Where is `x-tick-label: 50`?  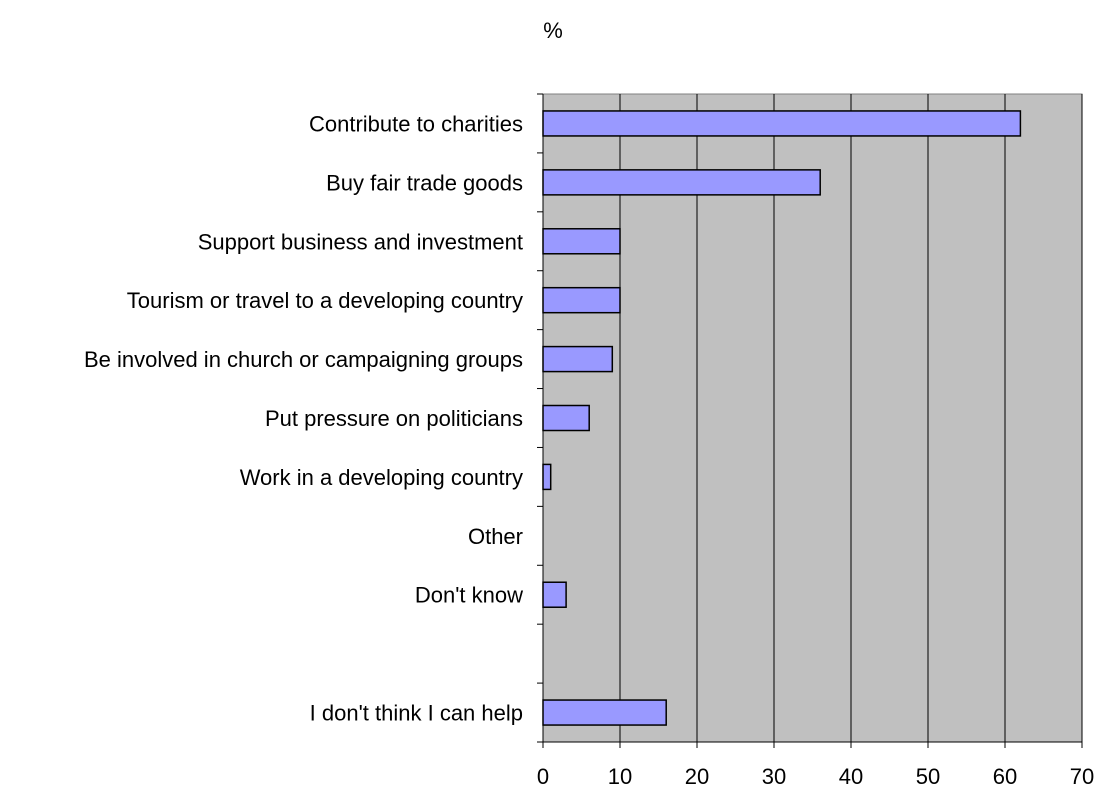 x-tick-label: 50 is located at coordinates (928, 776).